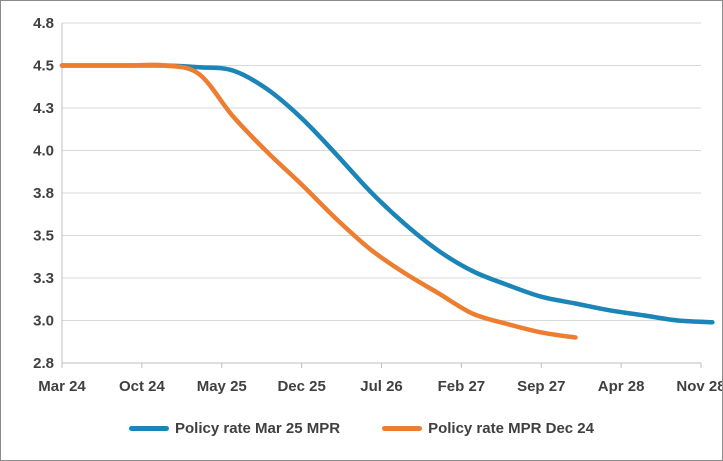 The width and height of the screenshot is (723, 461). What do you see at coordinates (142, 386) in the screenshot?
I see `x-tick-label: Oct 24` at bounding box center [142, 386].